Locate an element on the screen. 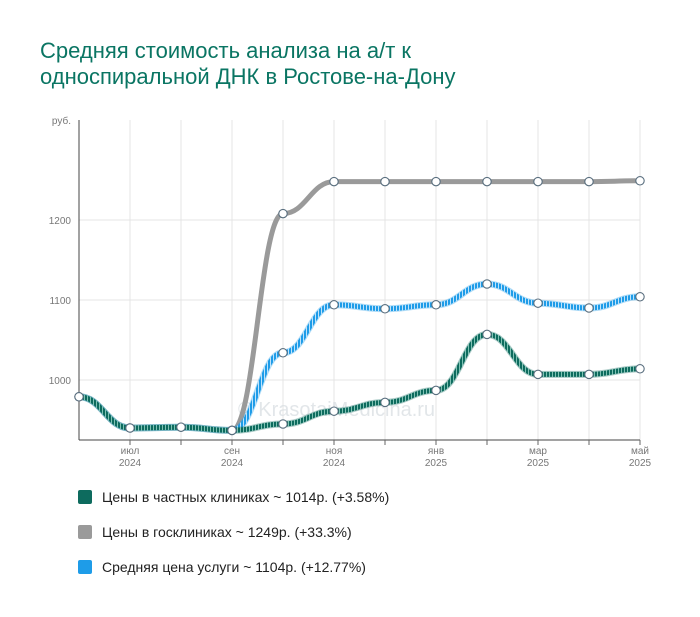 This screenshot has width=700, height=617. legend-label-average: Средняя цена услуги ~ 1104р. (+12.77%) is located at coordinates (234, 567).